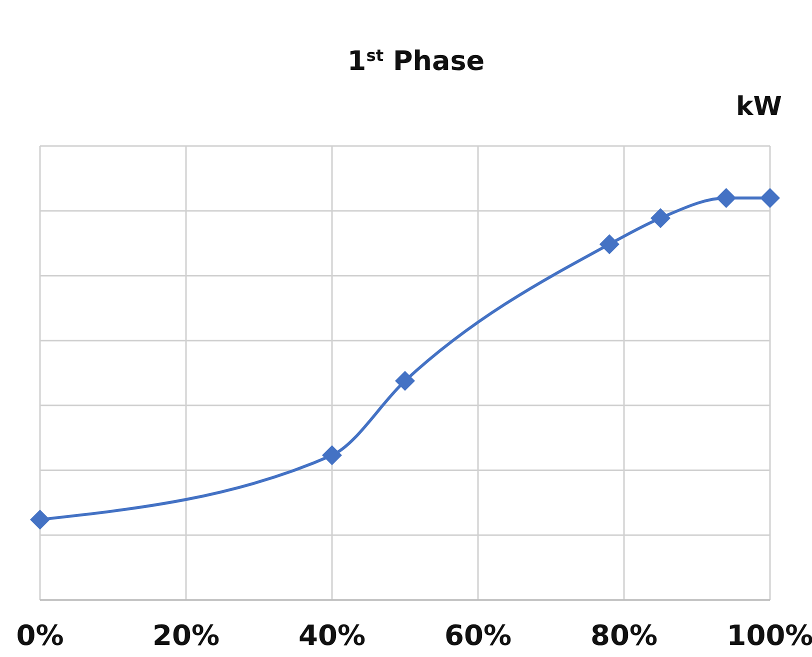  Describe the element at coordinates (759, 107) in the screenshot. I see `y-axis-title: kW` at that location.